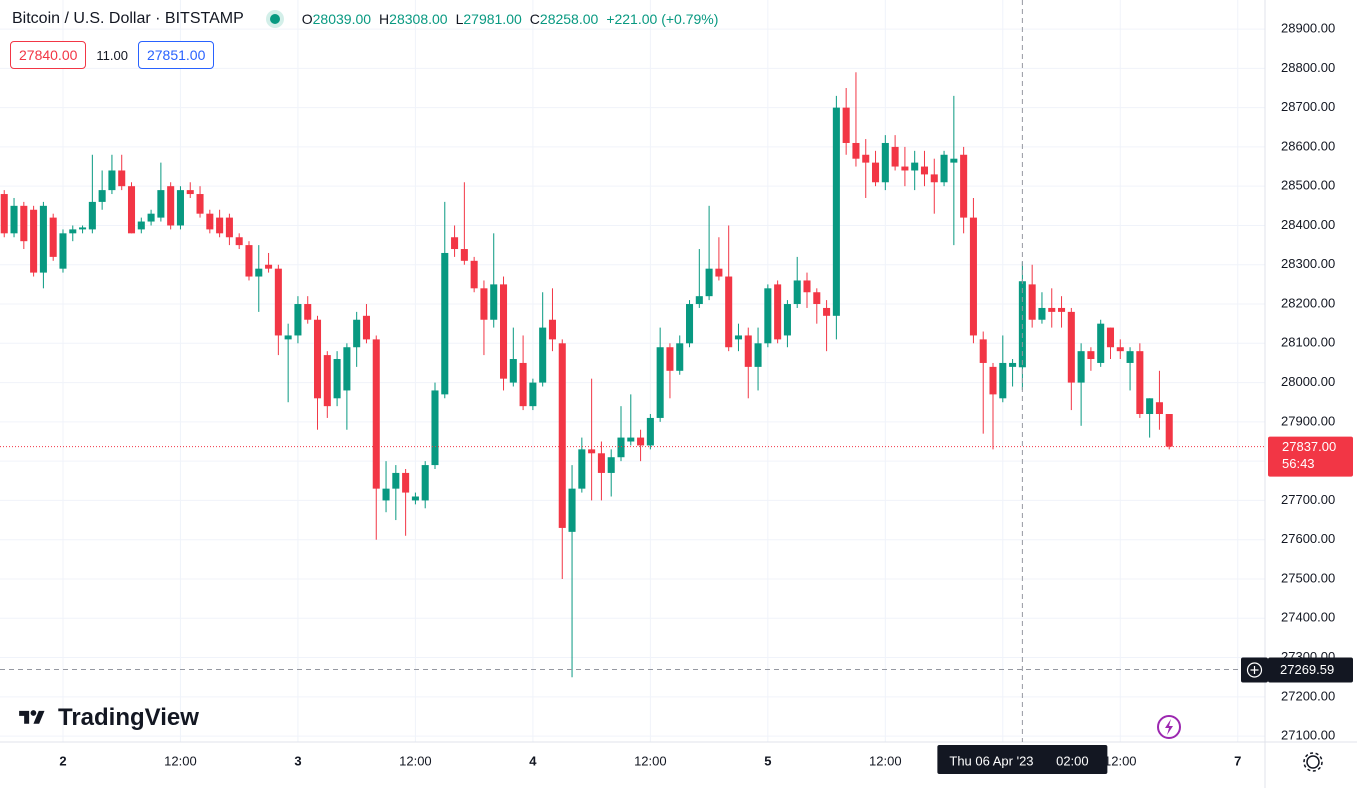 Image resolution: width=1357 pixels, height=788 pixels. Describe the element at coordinates (176, 55) in the screenshot. I see `buy-button: 27851.00` at that location.